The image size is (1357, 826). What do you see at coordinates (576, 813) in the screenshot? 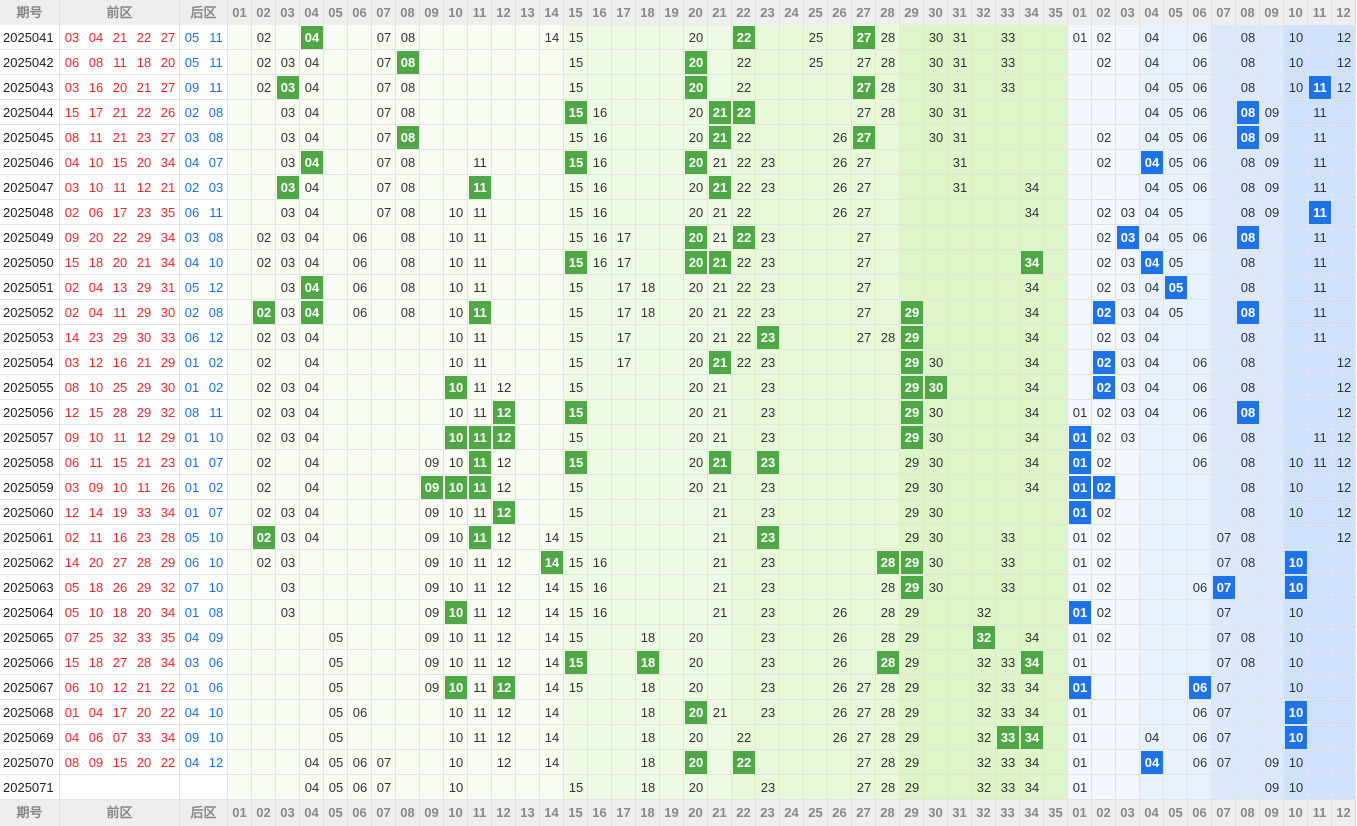
I see `header-front-col: 15` at bounding box center [576, 813].